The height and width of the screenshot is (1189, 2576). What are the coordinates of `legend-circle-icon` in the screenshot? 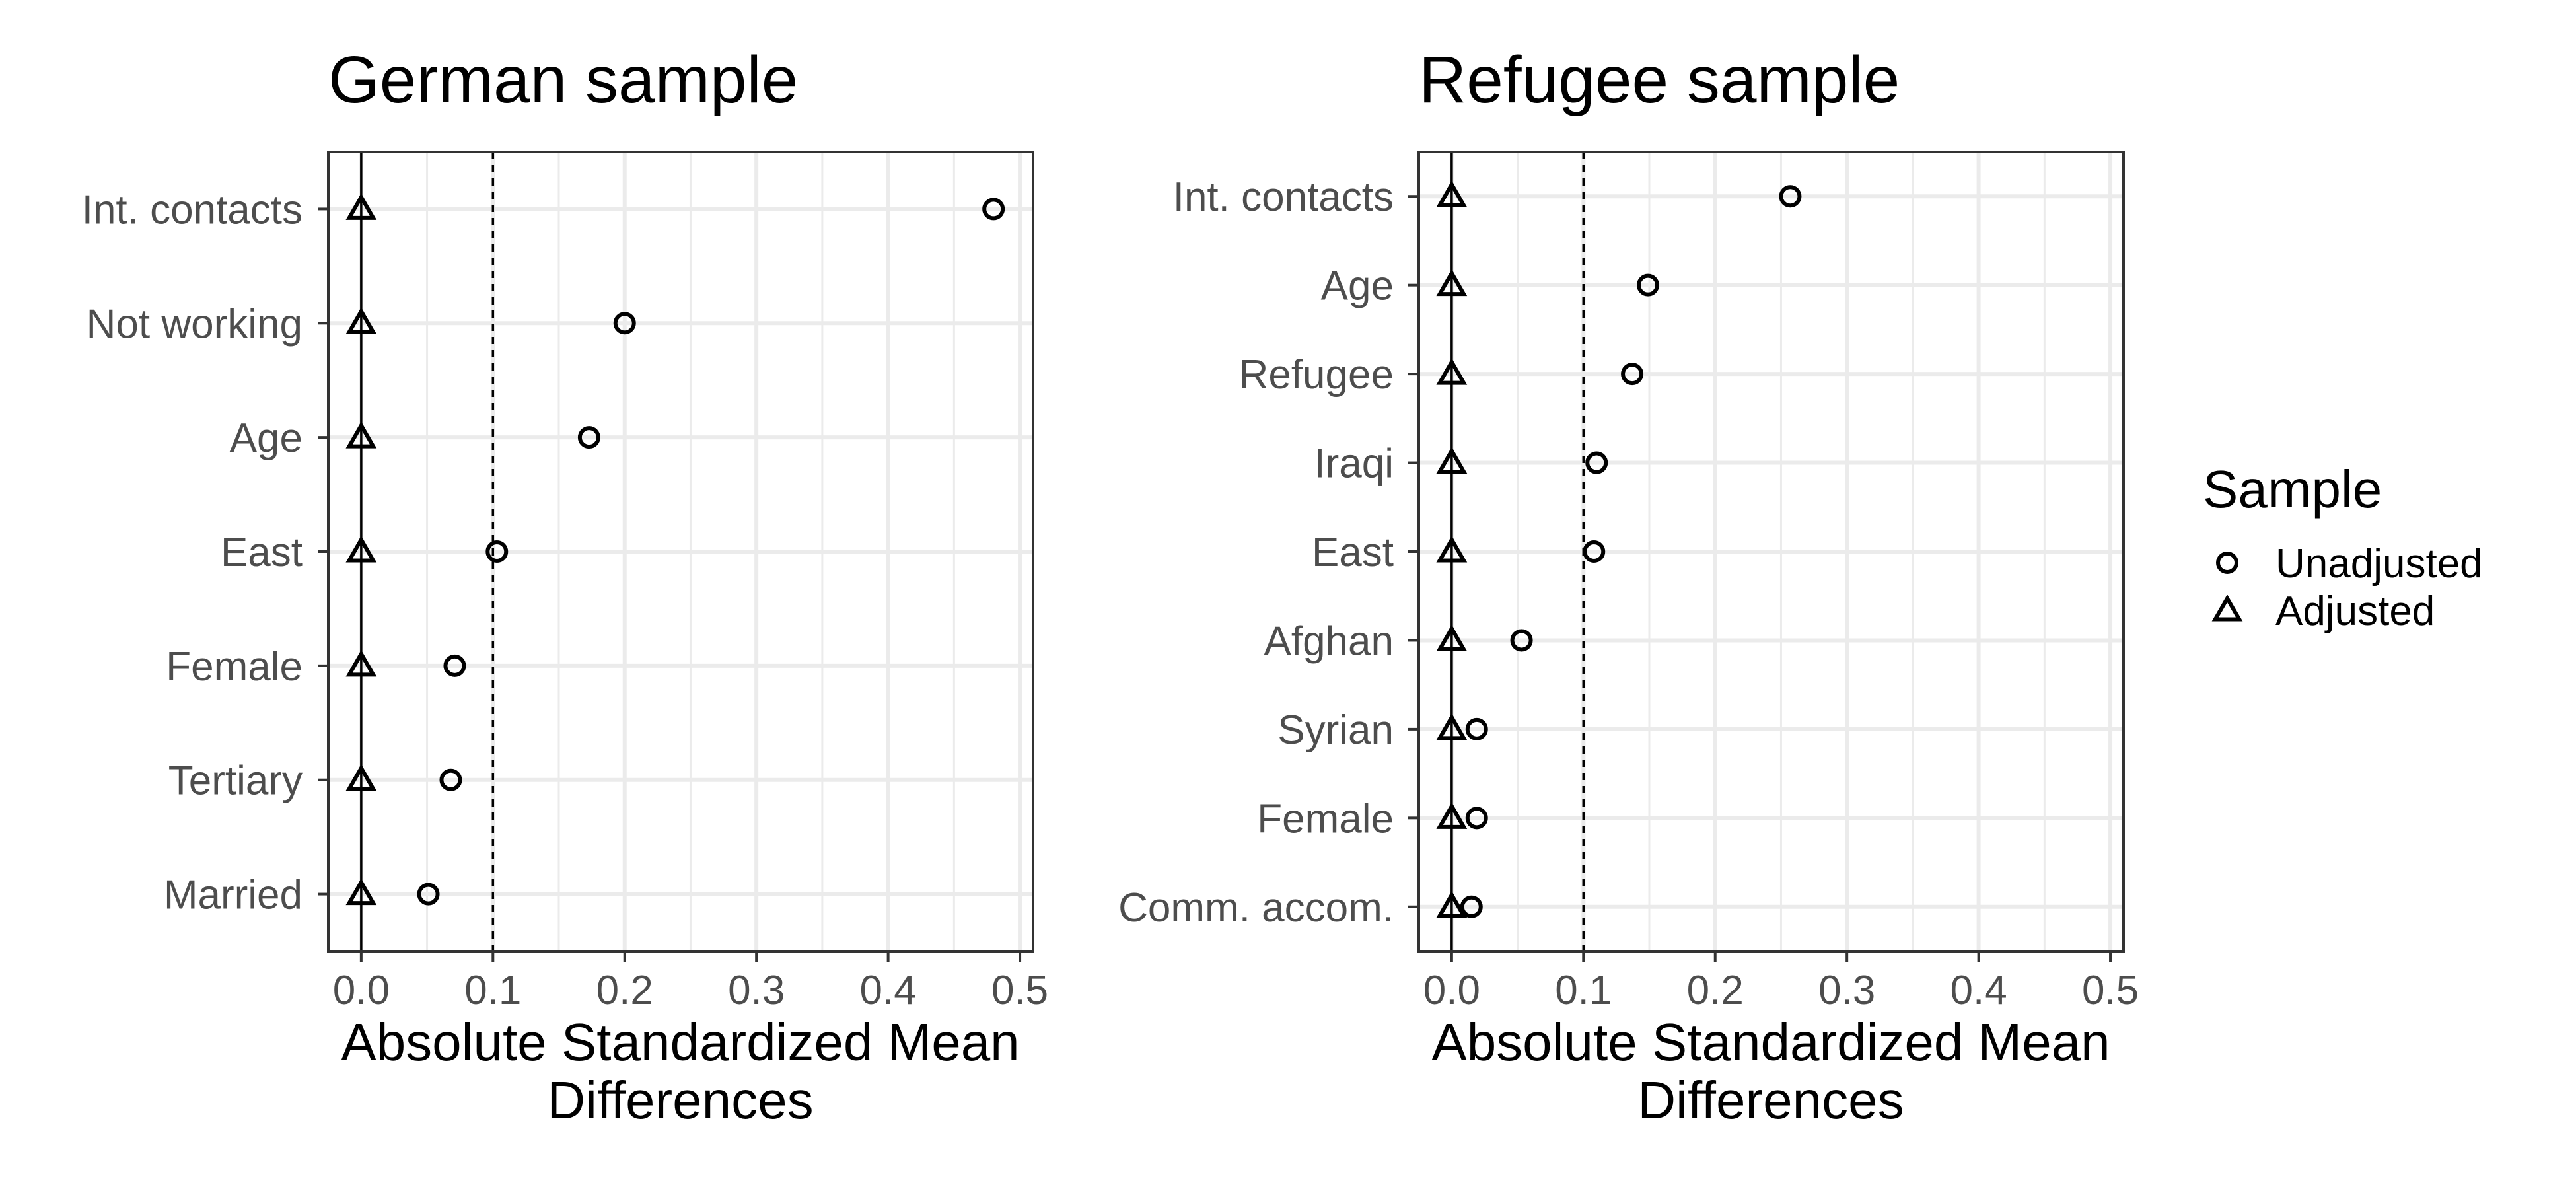 It's located at (2227, 563).